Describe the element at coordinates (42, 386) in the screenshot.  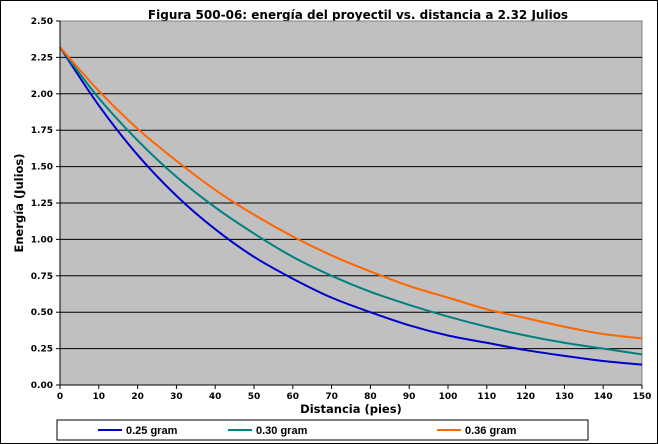
I see `y-tick-label: 0.00` at that location.